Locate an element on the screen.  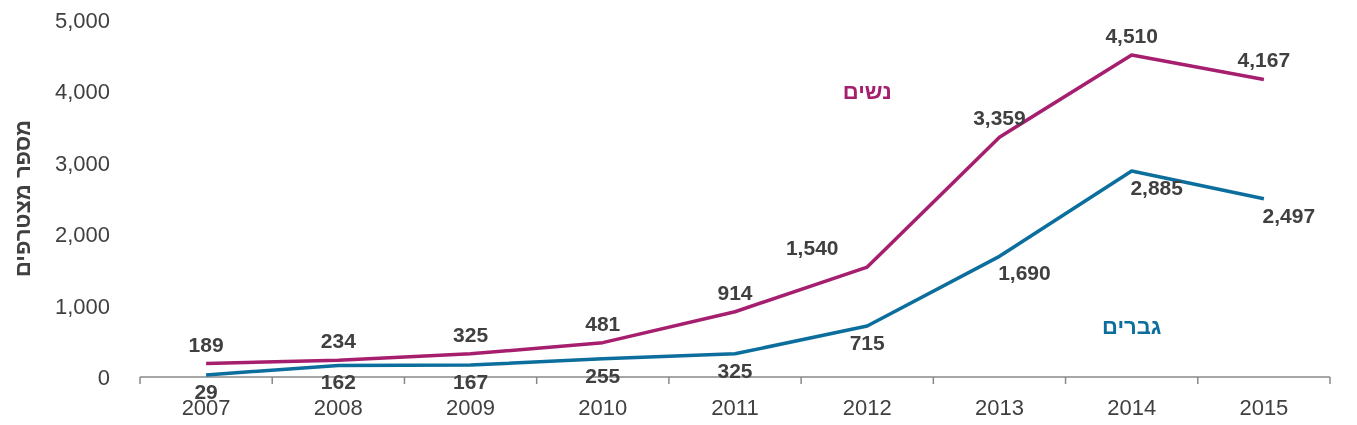
data-label: 4,510 is located at coordinates (1131, 35).